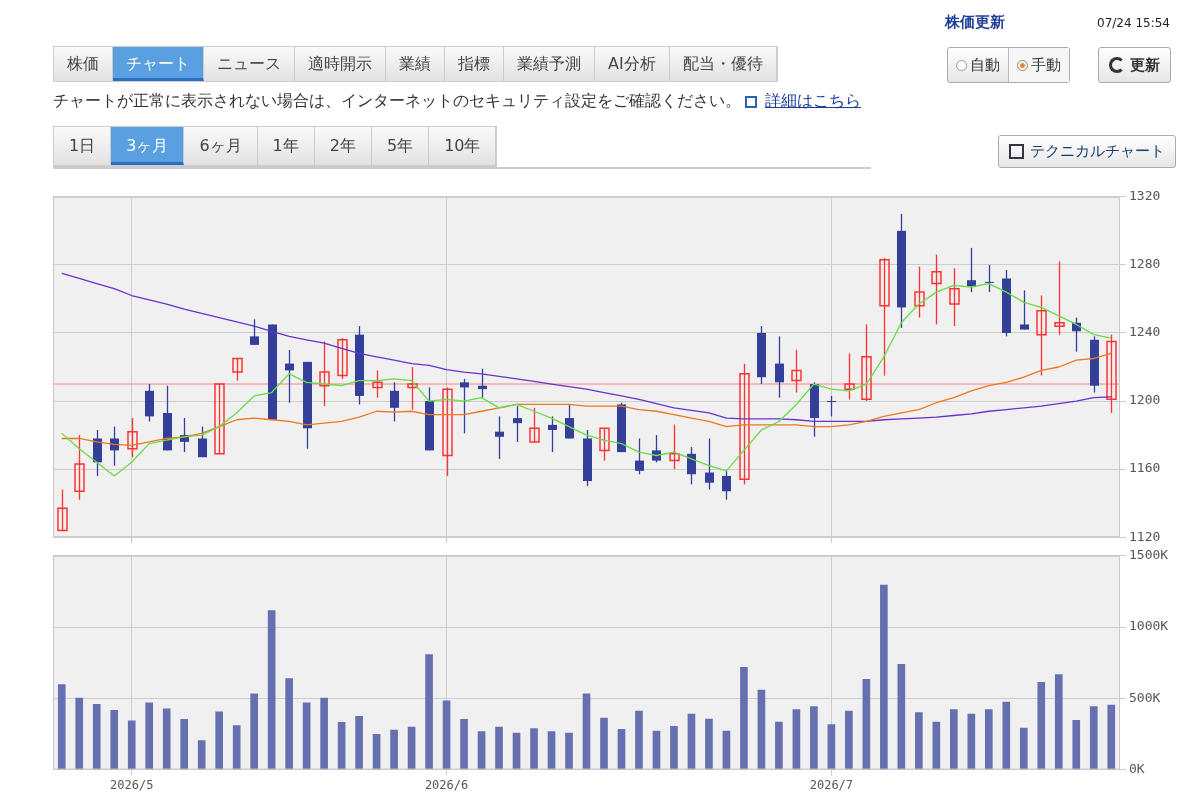 This screenshot has width=1195, height=796. Describe the element at coordinates (1145, 697) in the screenshot. I see `y-tick-label: 500K` at that location.